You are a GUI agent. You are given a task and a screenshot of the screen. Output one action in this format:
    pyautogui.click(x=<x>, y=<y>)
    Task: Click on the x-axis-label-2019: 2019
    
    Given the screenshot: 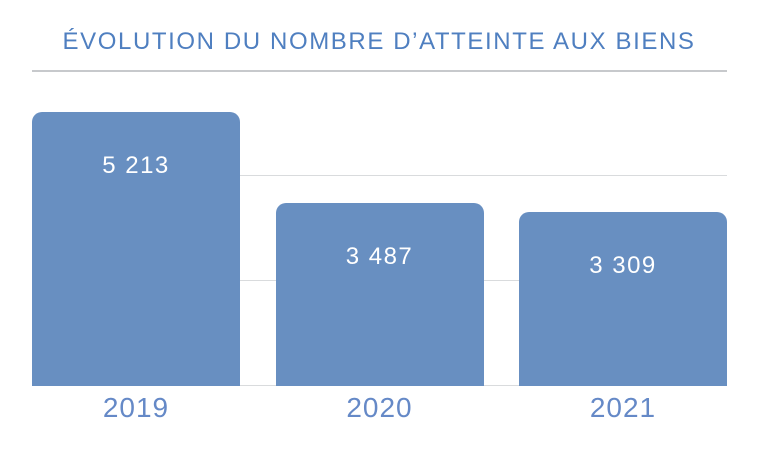 What is the action you would take?
    pyautogui.click(x=136, y=407)
    